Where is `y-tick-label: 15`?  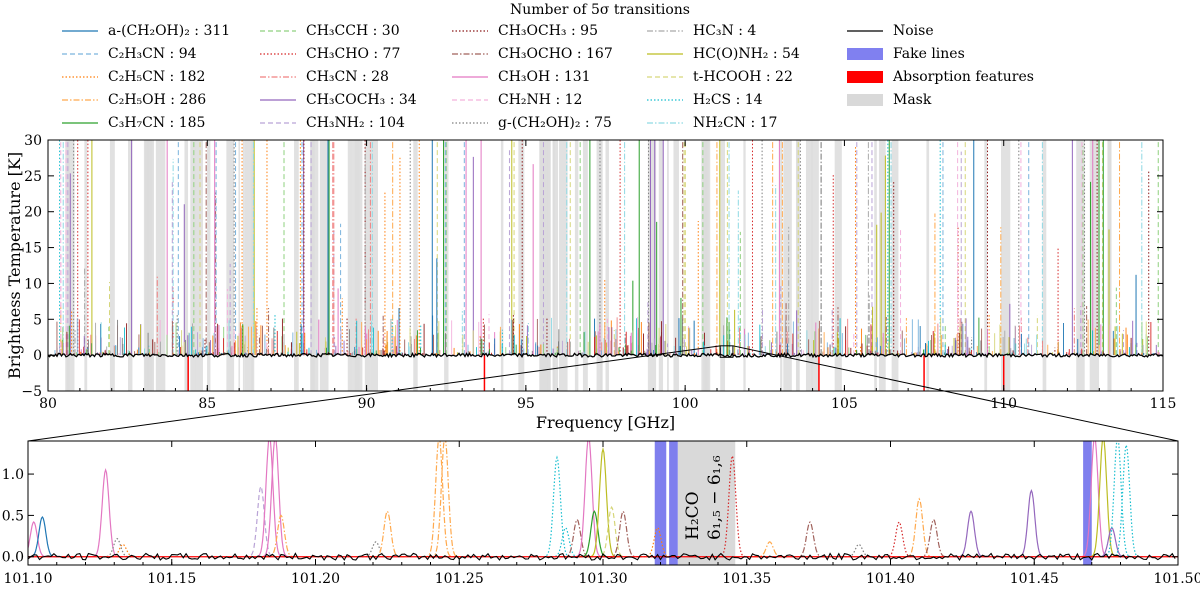 y-tick-label: 15 is located at coordinates (33, 249).